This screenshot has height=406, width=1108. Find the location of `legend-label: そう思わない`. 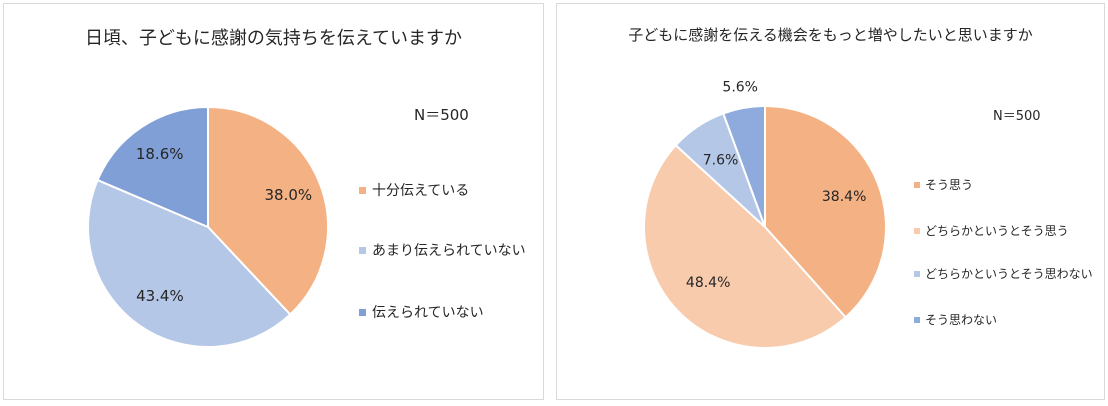

legend-label: そう思わない is located at coordinates (961, 320).